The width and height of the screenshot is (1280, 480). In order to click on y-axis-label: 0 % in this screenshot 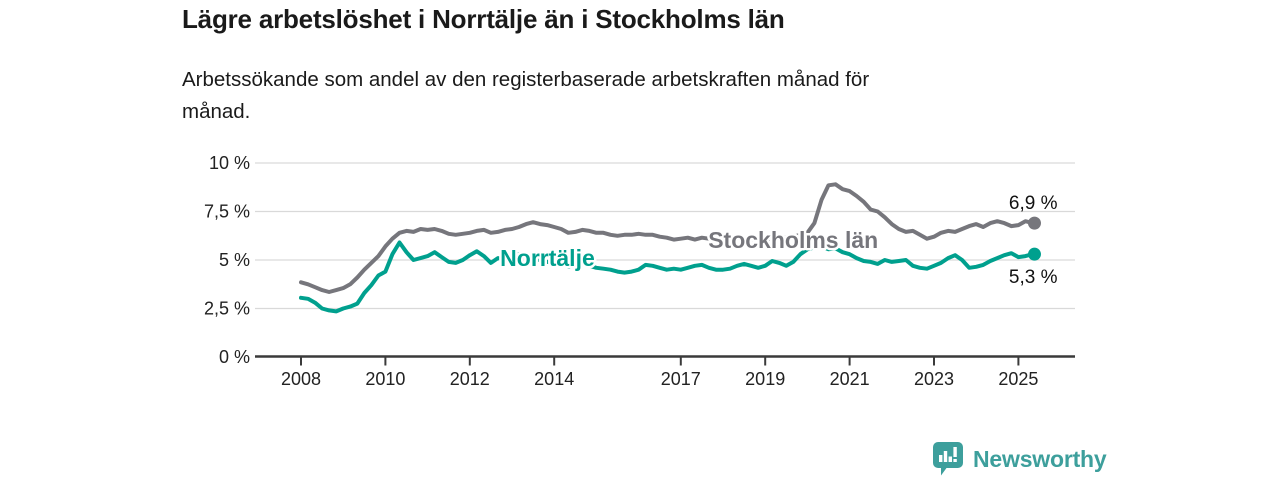, I will do `click(234, 357)`.